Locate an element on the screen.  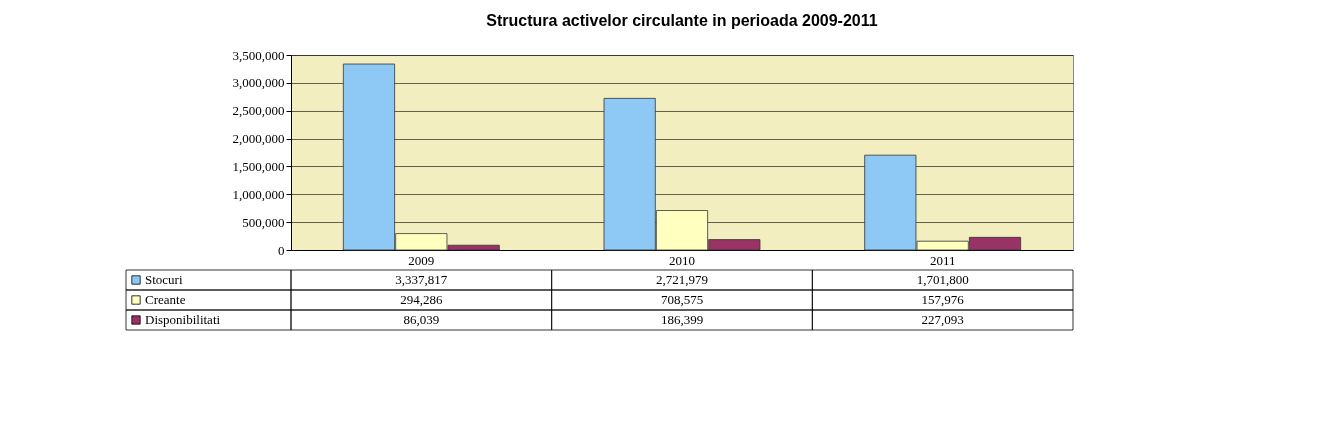
legend-label: Disponibilitati is located at coordinates (183, 319).